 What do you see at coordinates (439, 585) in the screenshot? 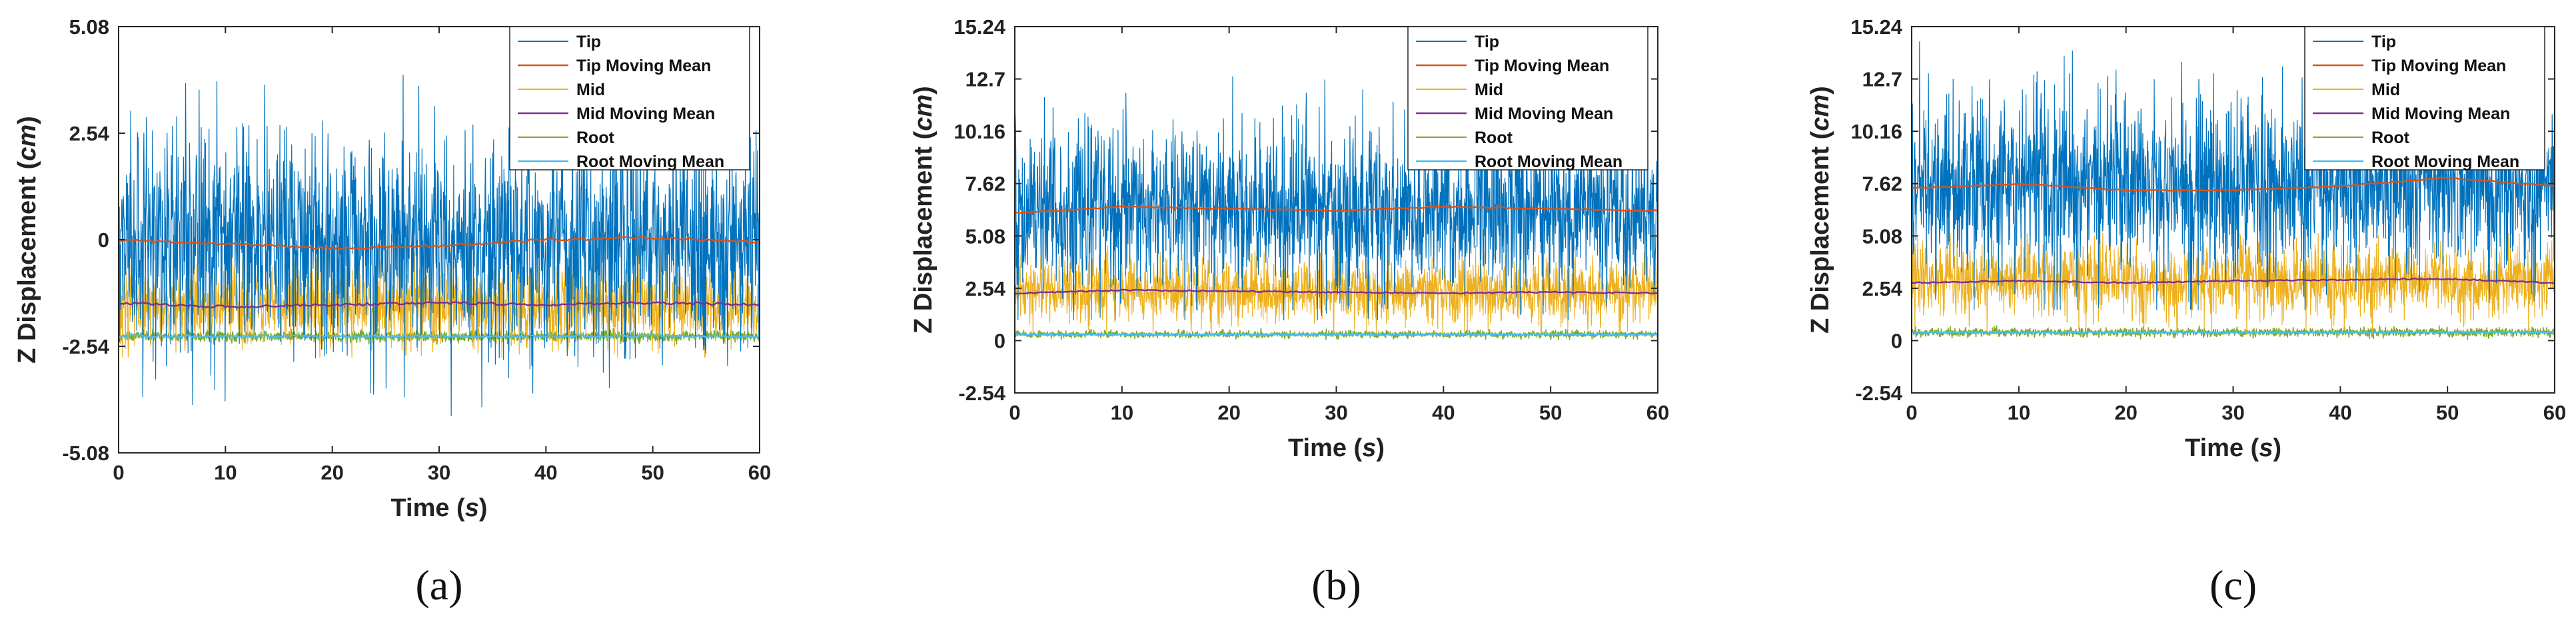
I see `panel-caption: (a)` at bounding box center [439, 585].